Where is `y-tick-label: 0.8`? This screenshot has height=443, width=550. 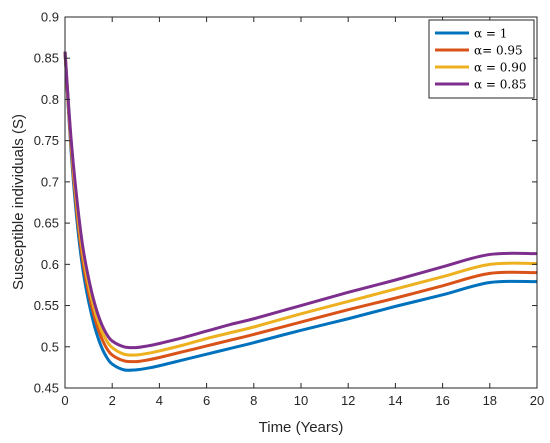 y-tick-label: 0.8 is located at coordinates (50, 99).